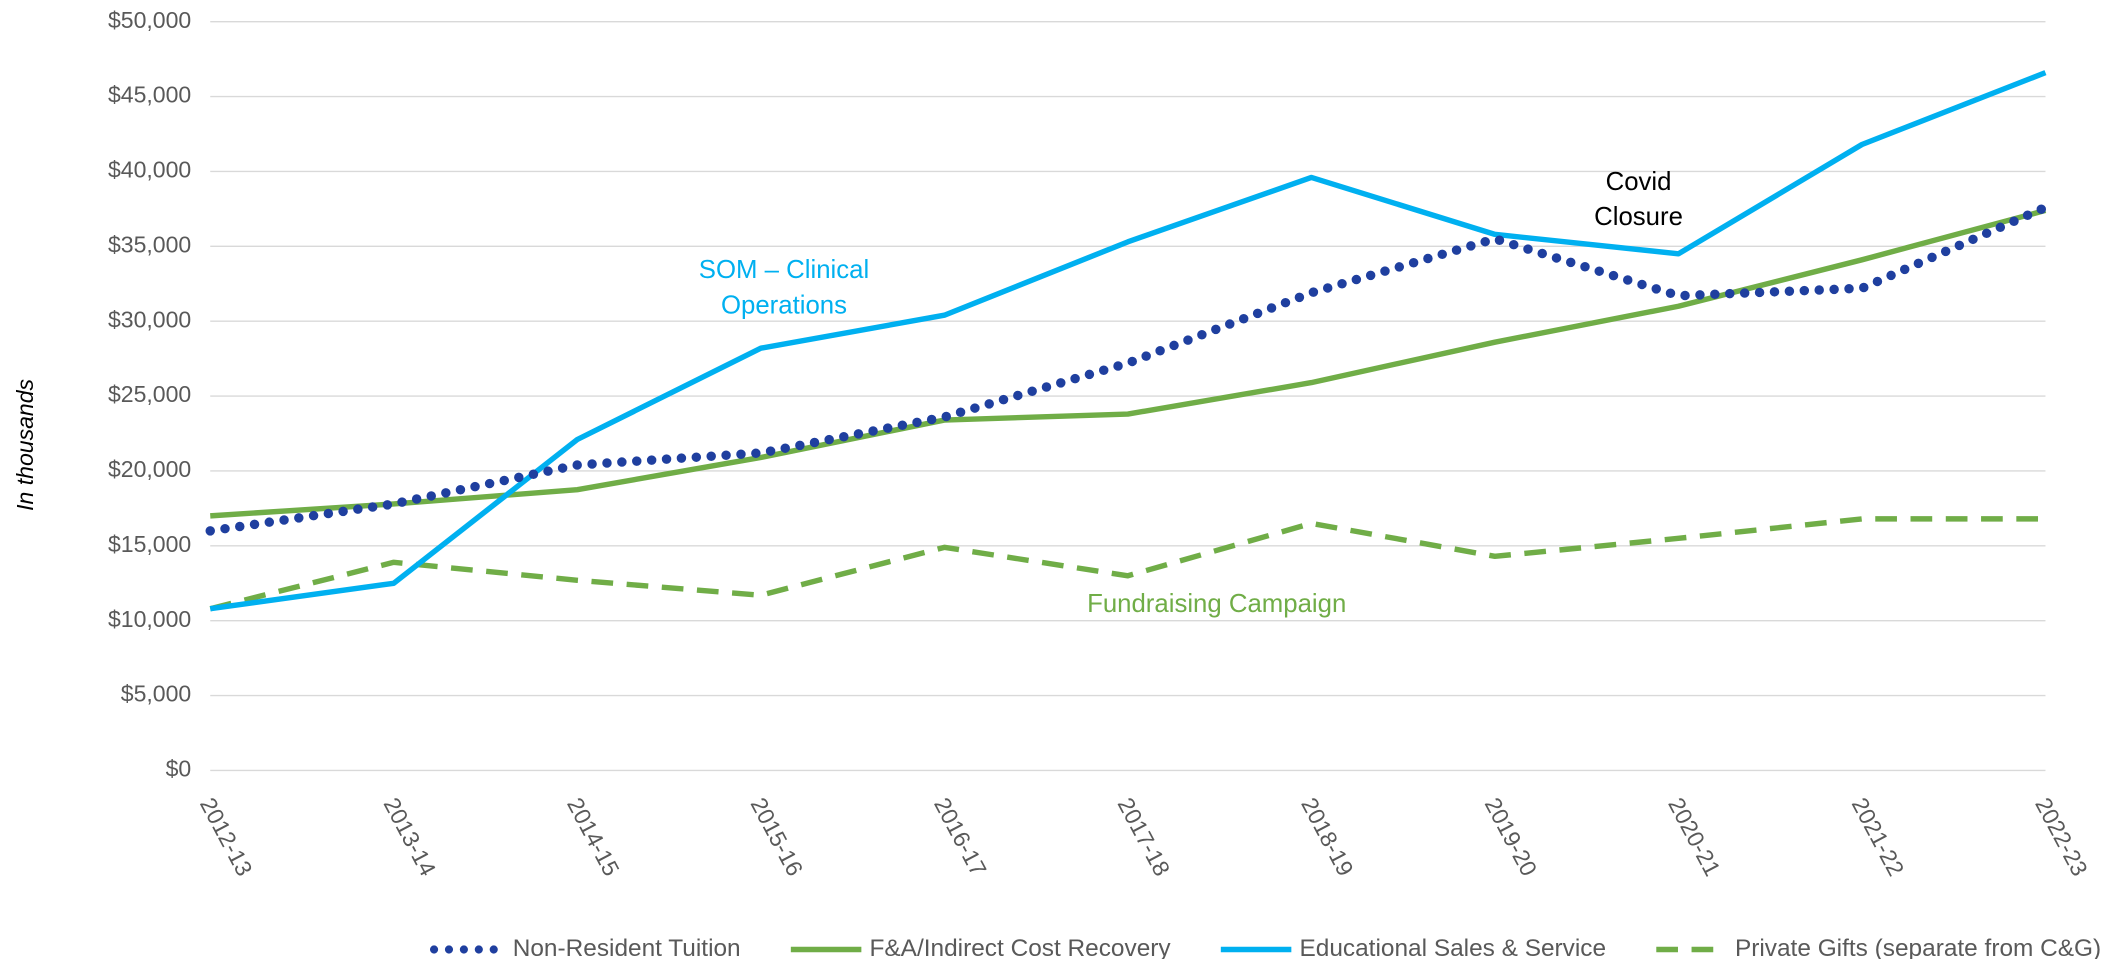 The image size is (2116, 959). What do you see at coordinates (149, 544) in the screenshot?
I see `y-tick-label: $15,000` at bounding box center [149, 544].